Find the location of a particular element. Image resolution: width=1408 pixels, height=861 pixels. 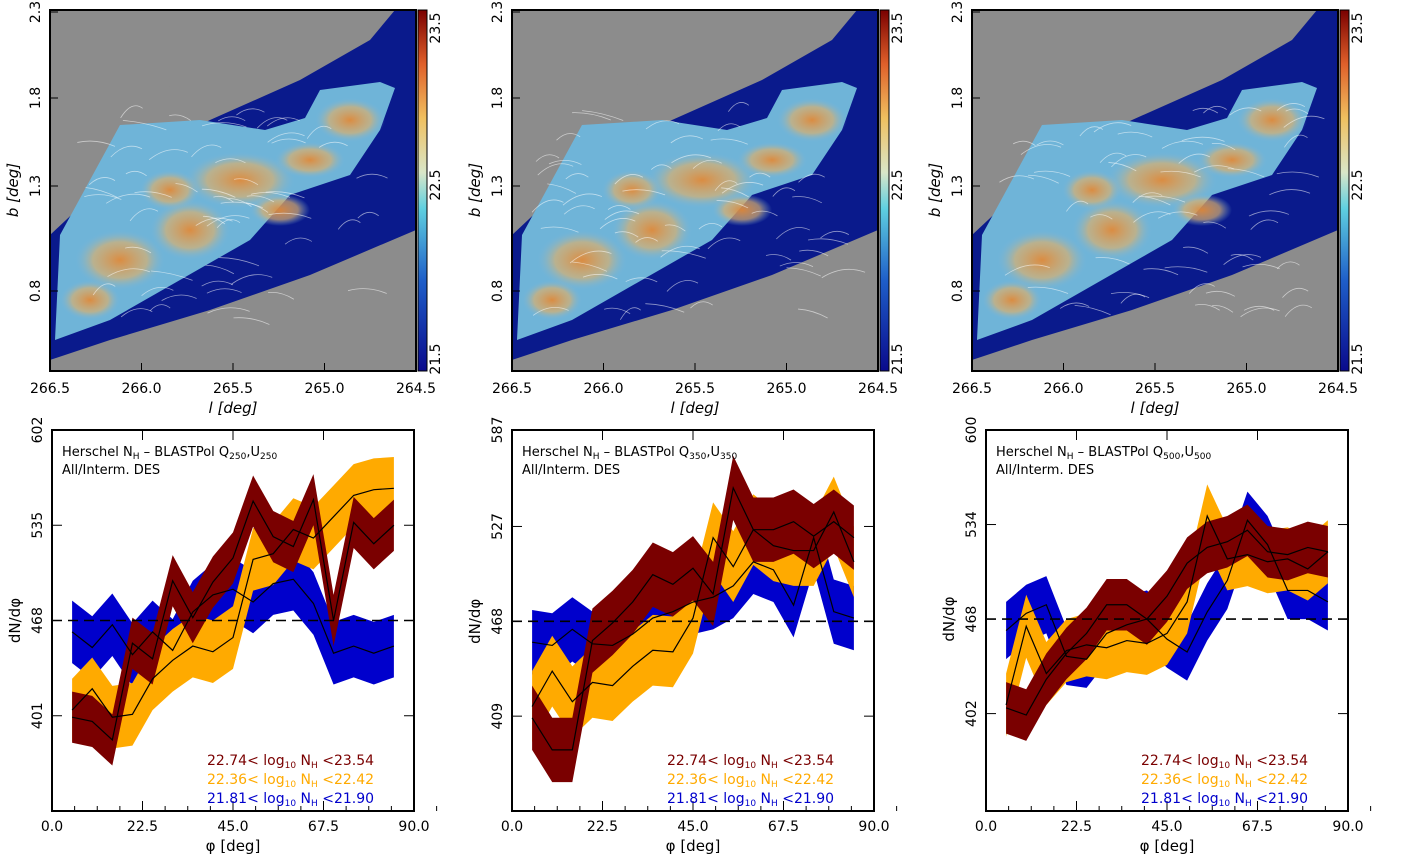

histogram-xtick-label: 90.0 is located at coordinates (413, 827).